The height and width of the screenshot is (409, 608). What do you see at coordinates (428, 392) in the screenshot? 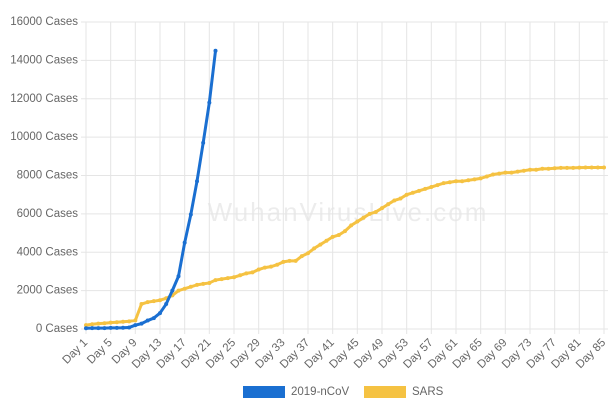
I see `legend-label: SARS` at bounding box center [428, 392].